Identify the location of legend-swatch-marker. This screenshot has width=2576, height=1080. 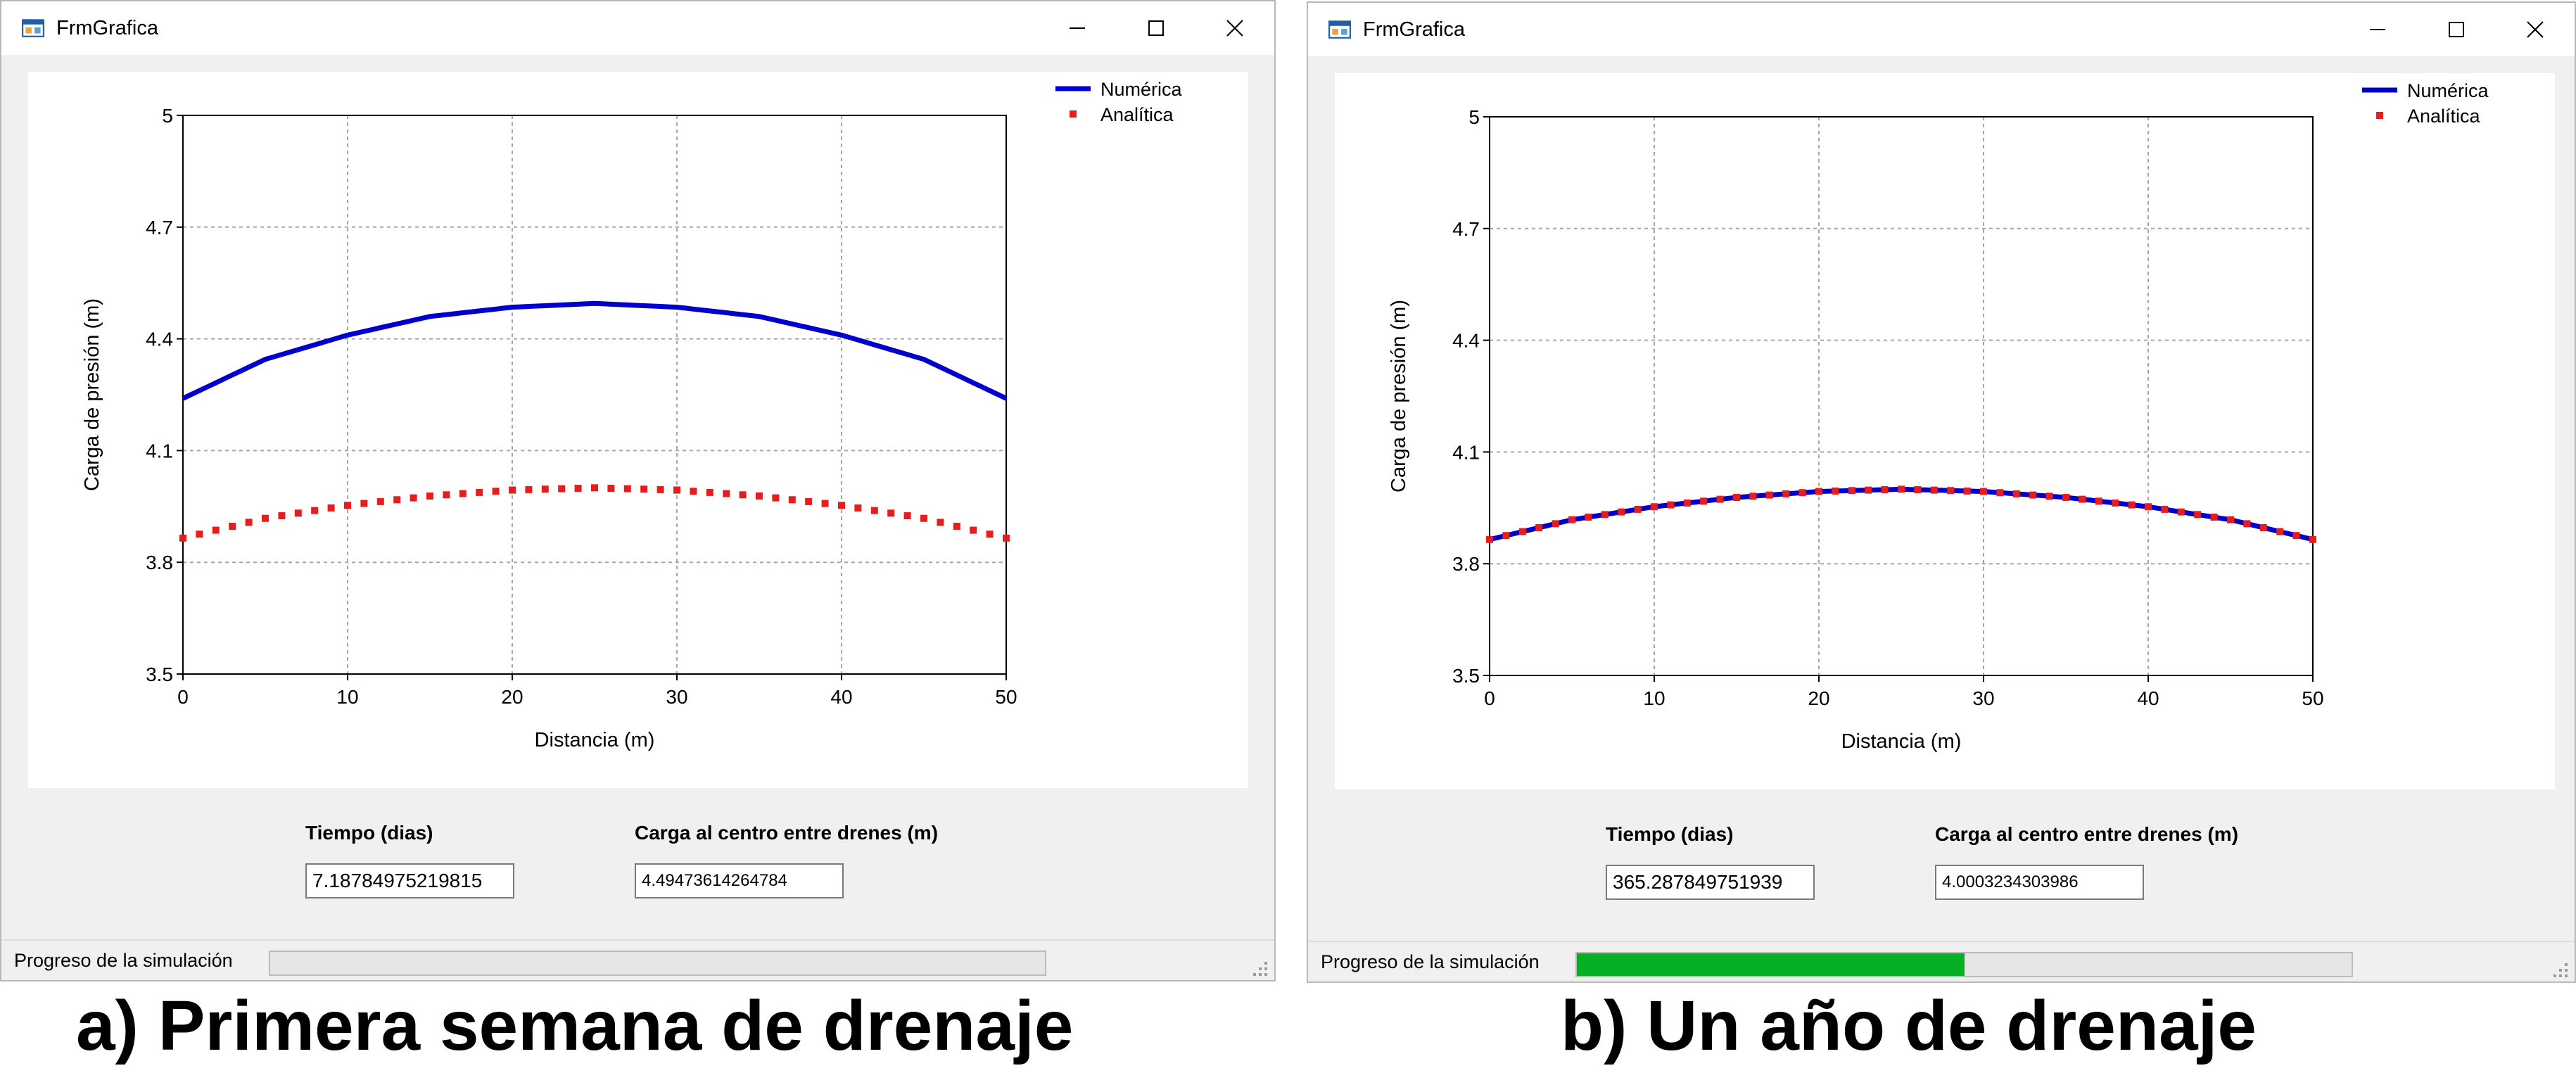
(2379, 115).